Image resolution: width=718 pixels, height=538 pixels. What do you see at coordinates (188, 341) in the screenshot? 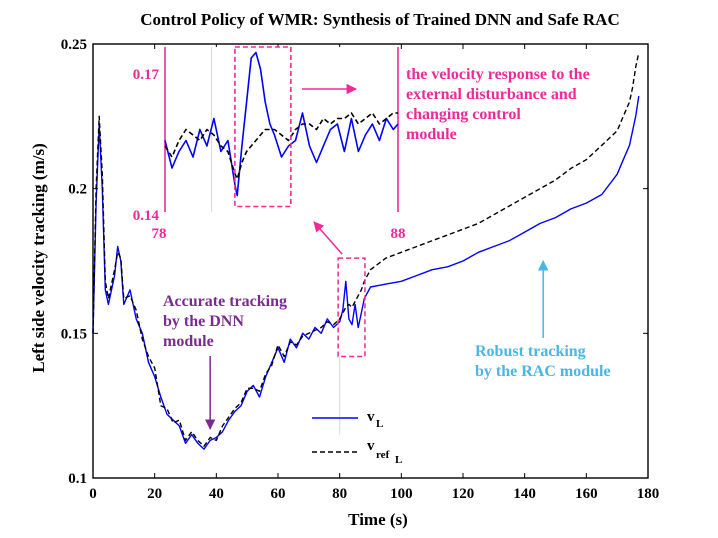
I see `dnn-annotation-text: module` at bounding box center [188, 341].